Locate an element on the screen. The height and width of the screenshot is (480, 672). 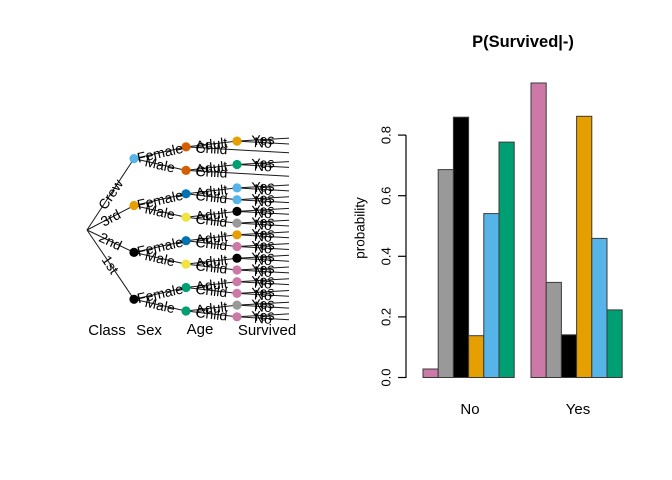
tree-edge-3rd-male-adult is located at coordinates (211, 214).